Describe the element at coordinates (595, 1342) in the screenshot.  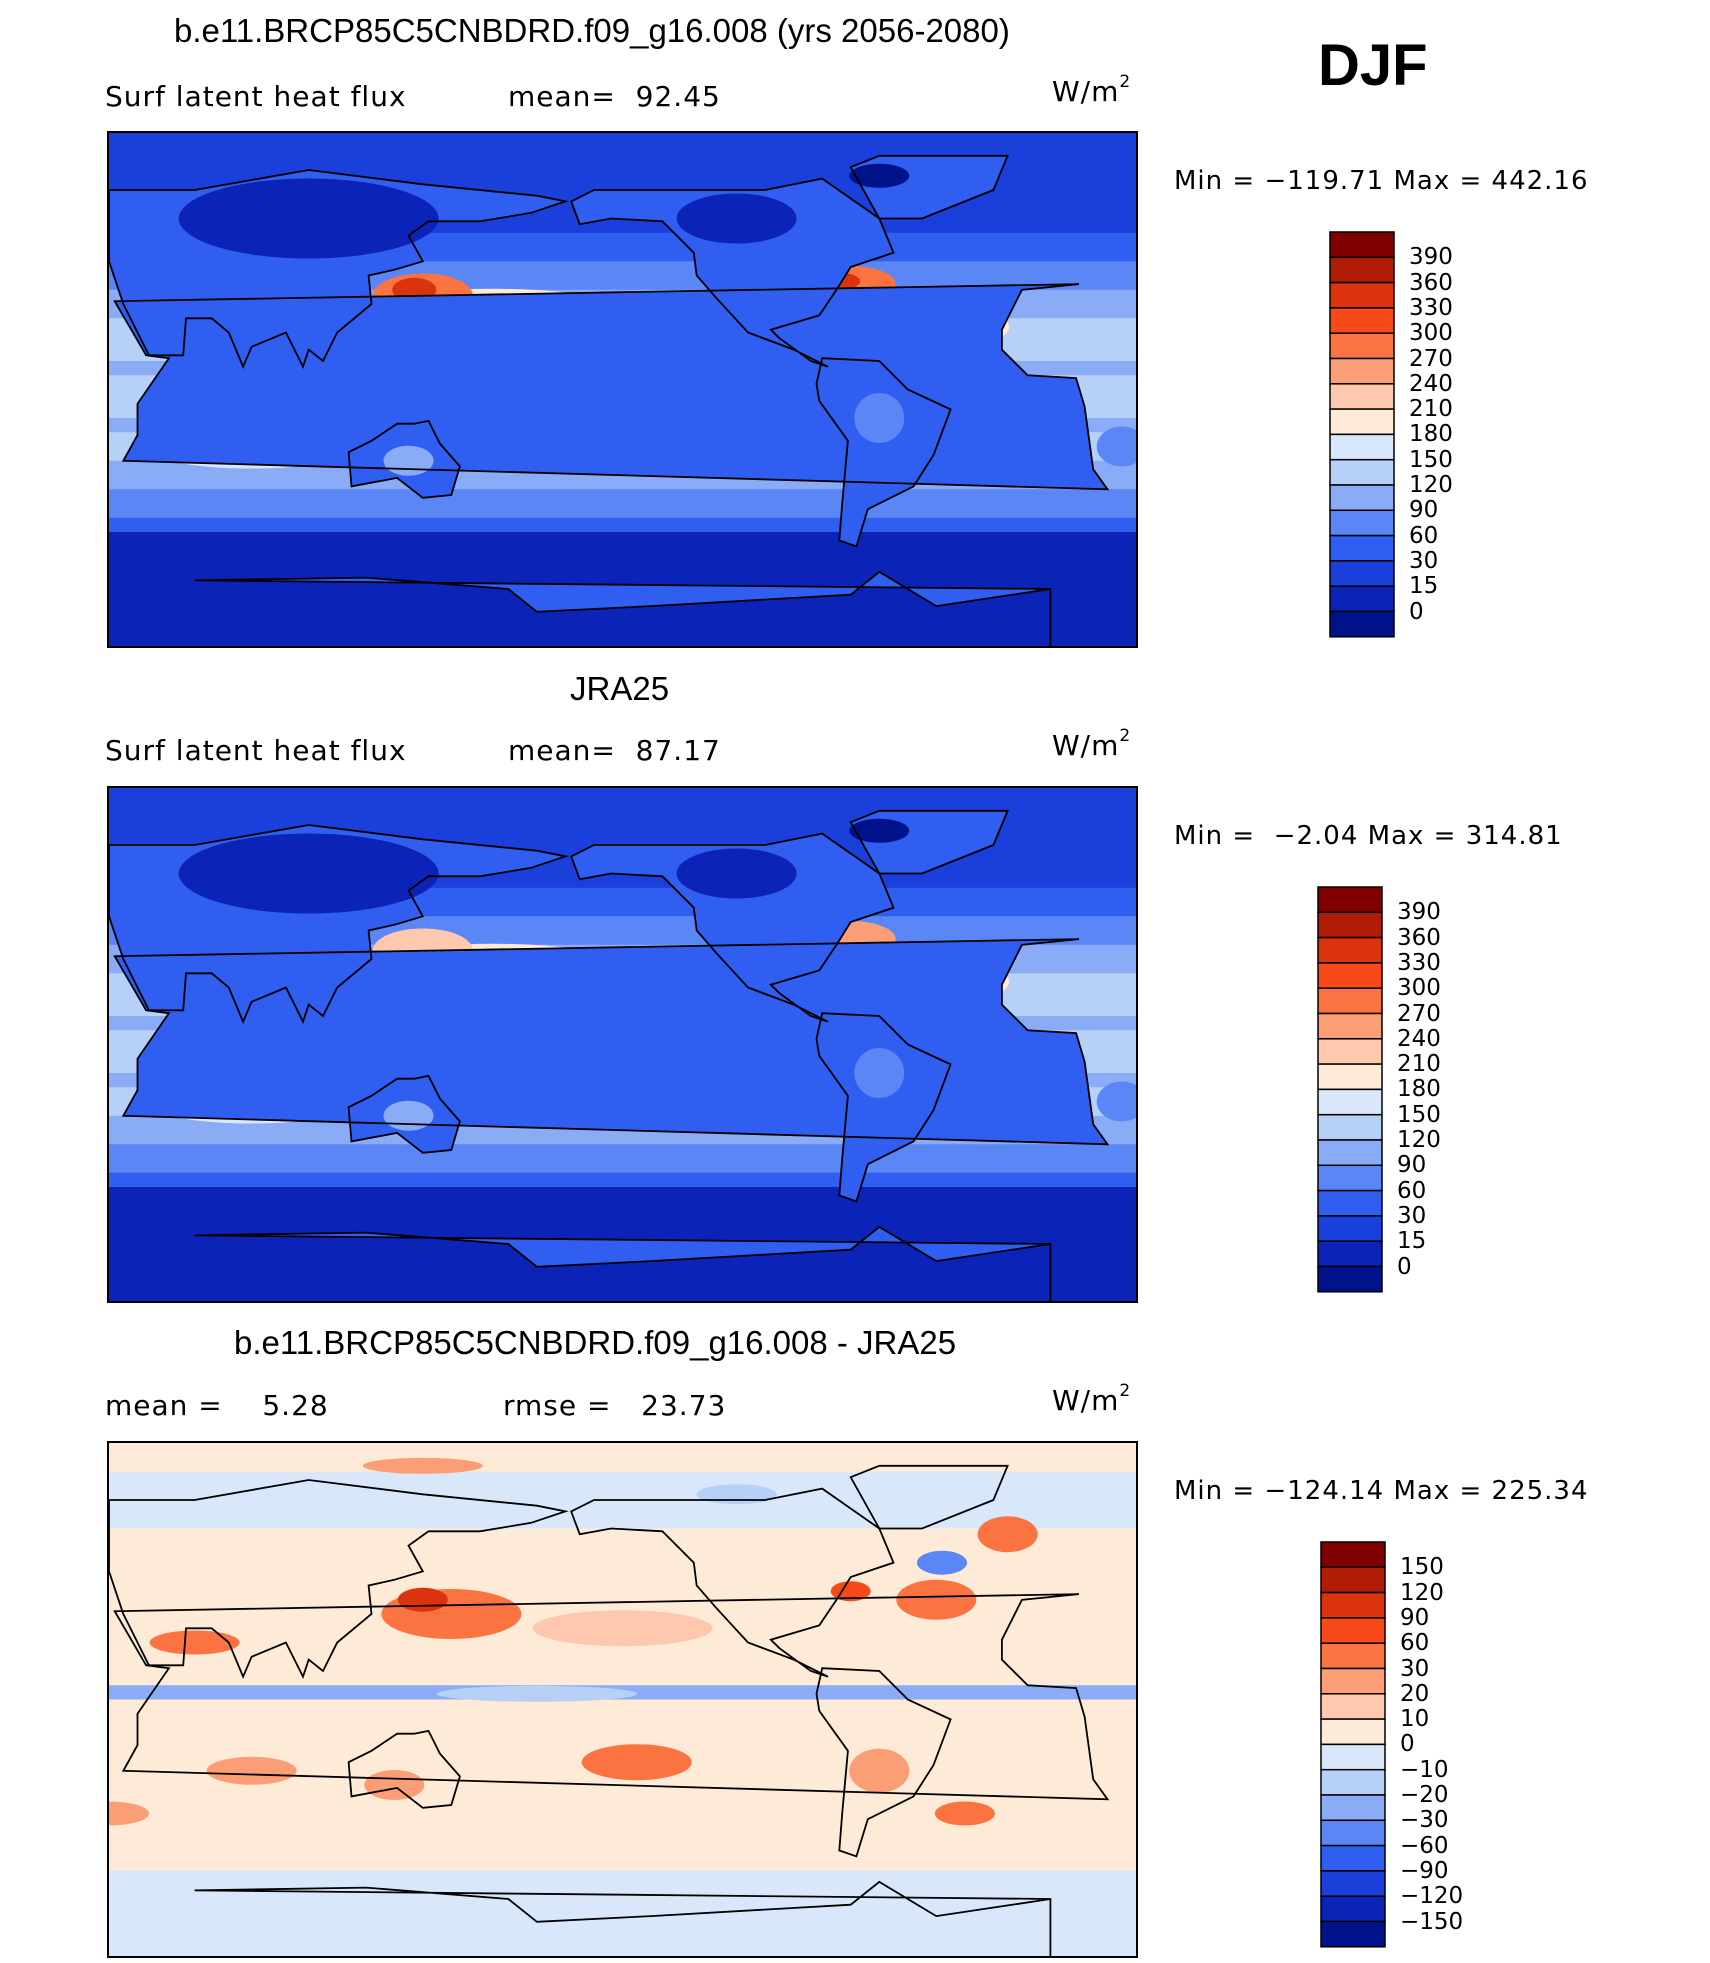
I see `panel3-title: b.e11.BRCP85C5CNBDRD.f09_g16.008 - JRA25` at that location.